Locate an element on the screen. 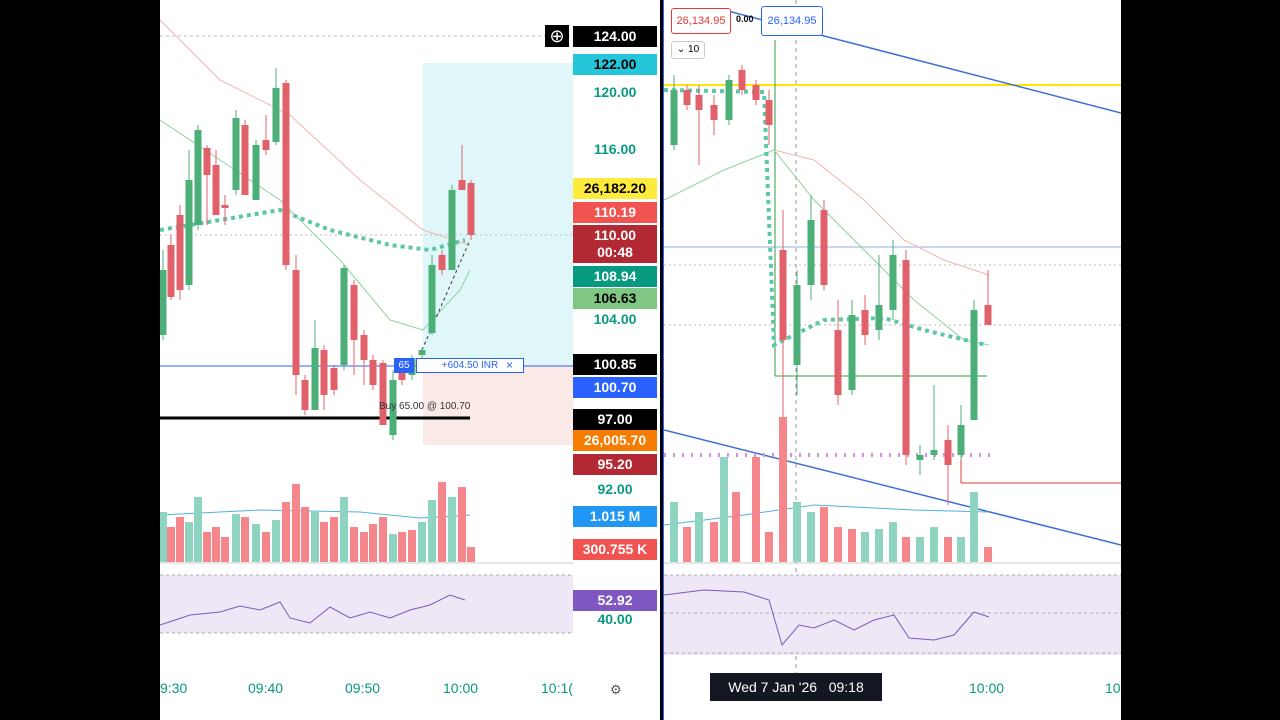  order-qty: 65 is located at coordinates (404, 365).